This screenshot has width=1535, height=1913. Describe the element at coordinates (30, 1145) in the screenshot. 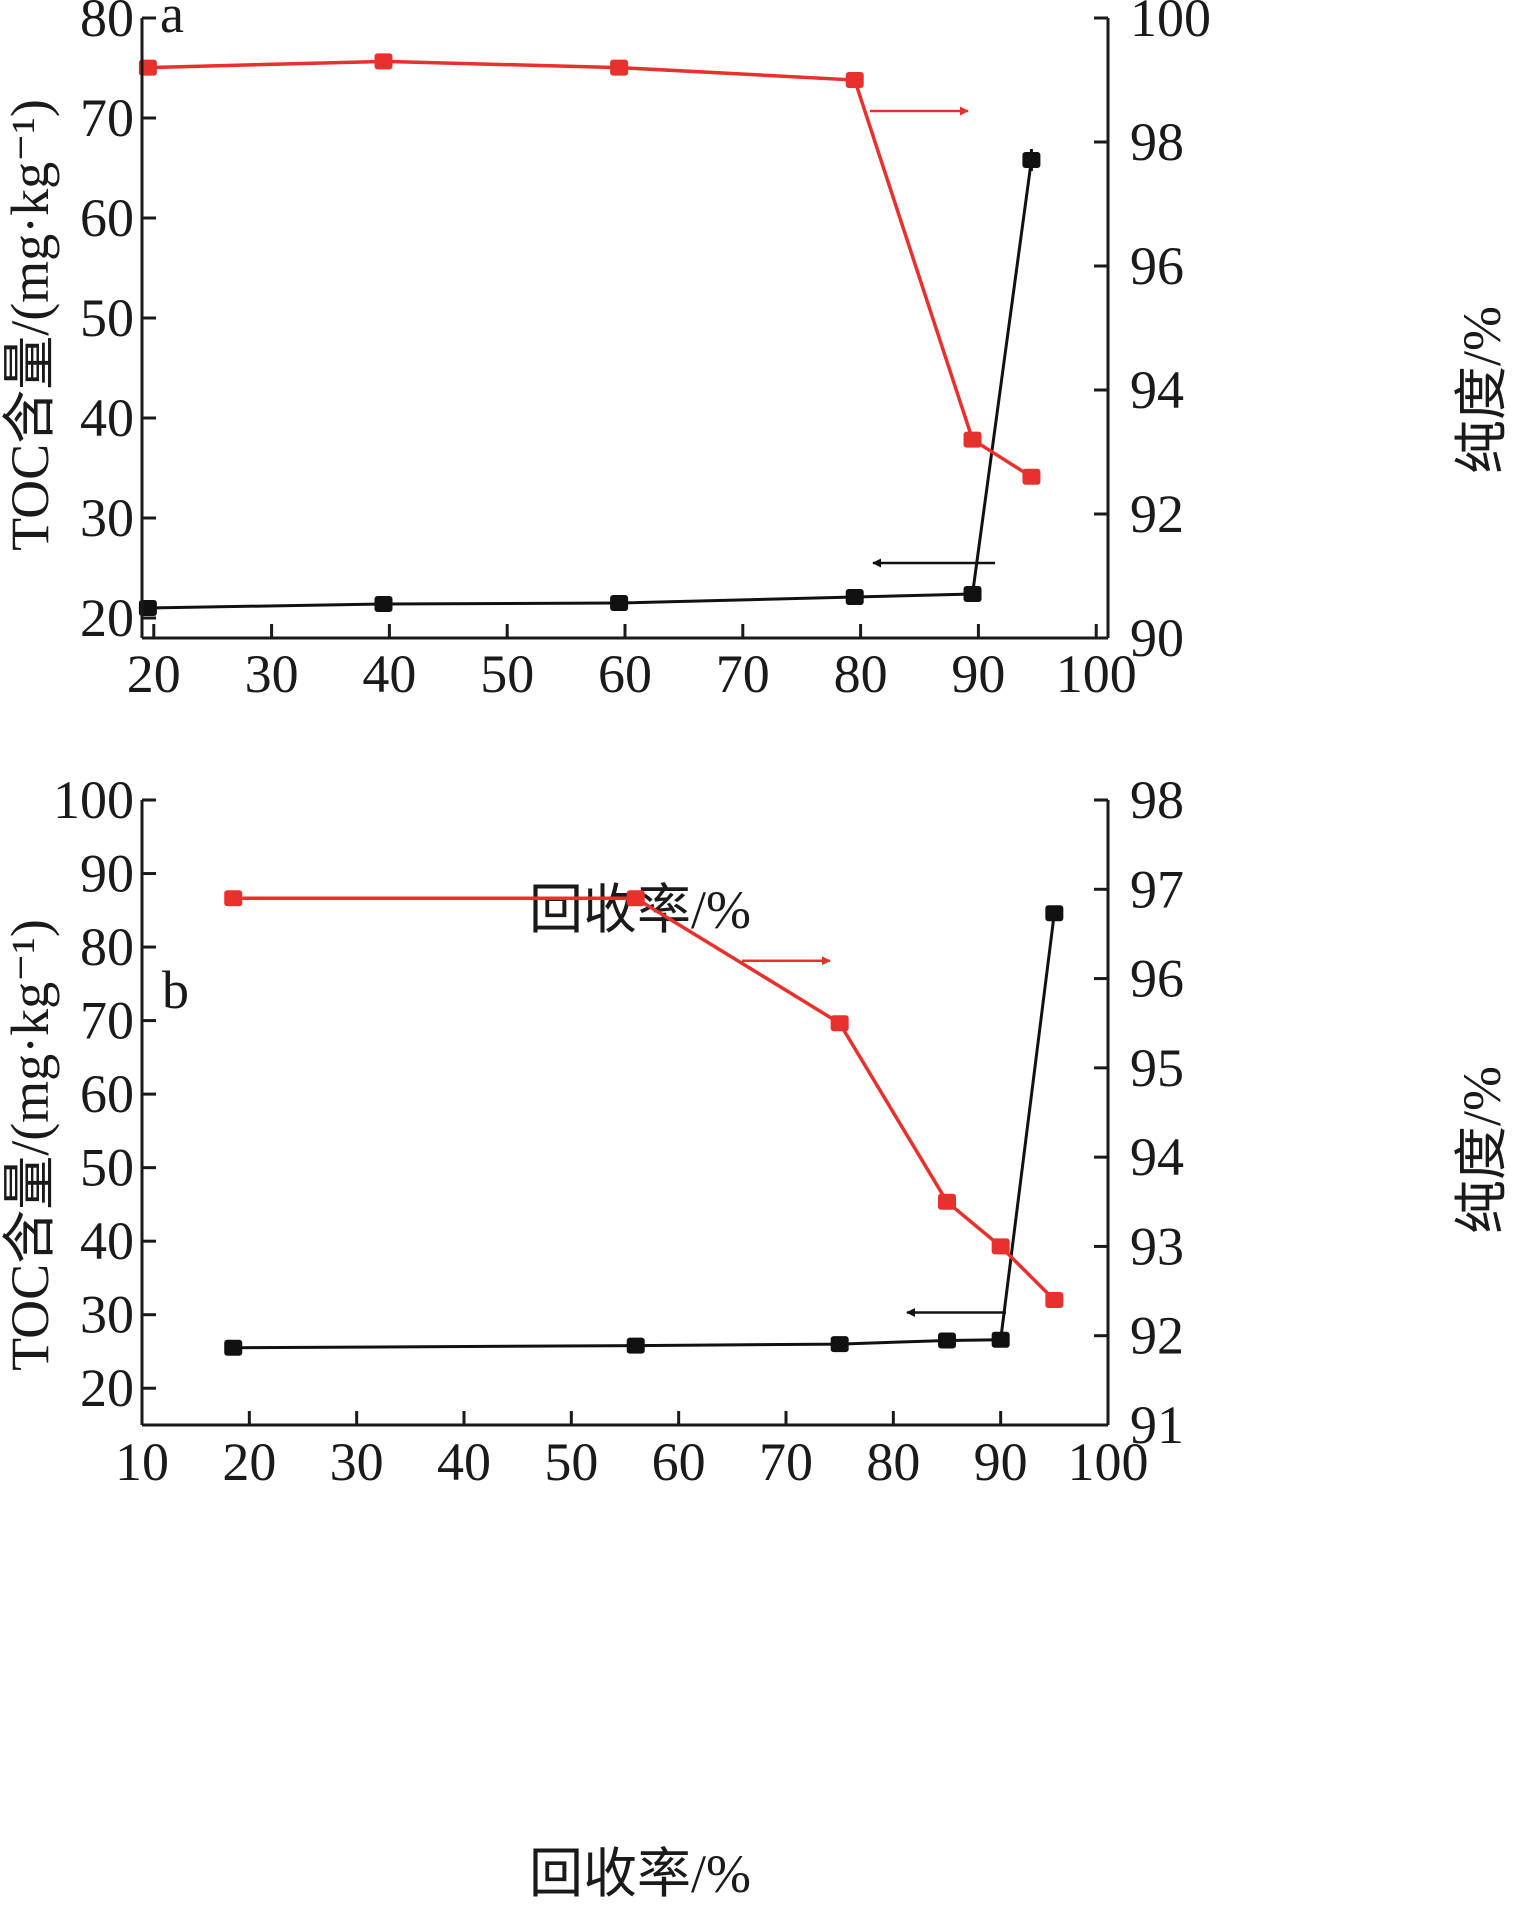

I see `panel-b-left-axis-title: TOC含量/(mg·kg⁻¹)` at that location.